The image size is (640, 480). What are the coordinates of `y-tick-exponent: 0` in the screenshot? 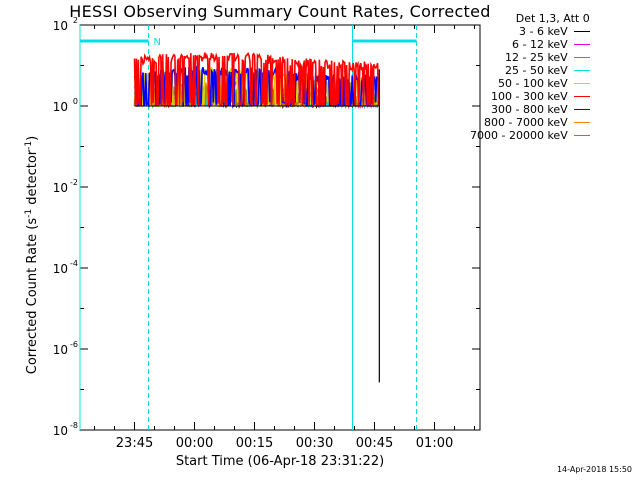 It's located at (75, 101).